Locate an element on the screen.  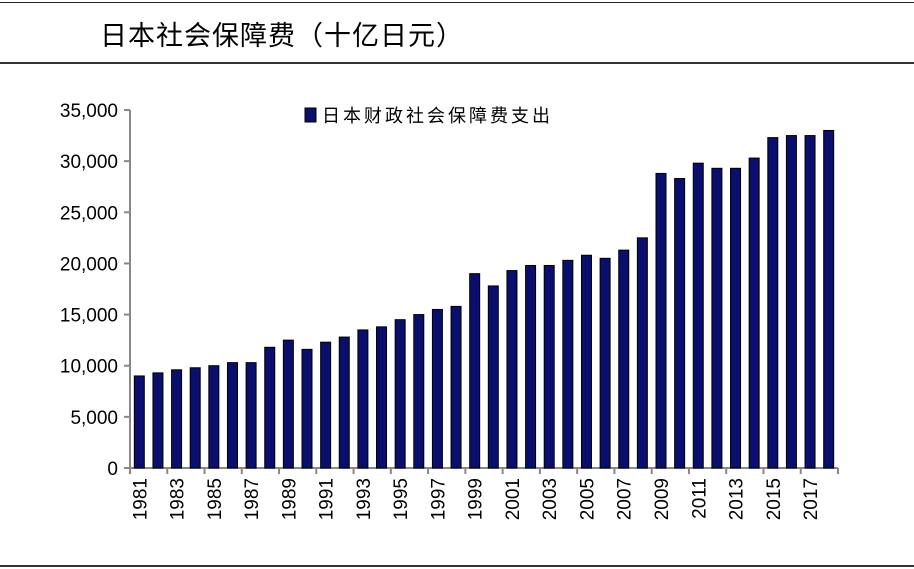
x-tick-label: 2017 is located at coordinates (811, 499).